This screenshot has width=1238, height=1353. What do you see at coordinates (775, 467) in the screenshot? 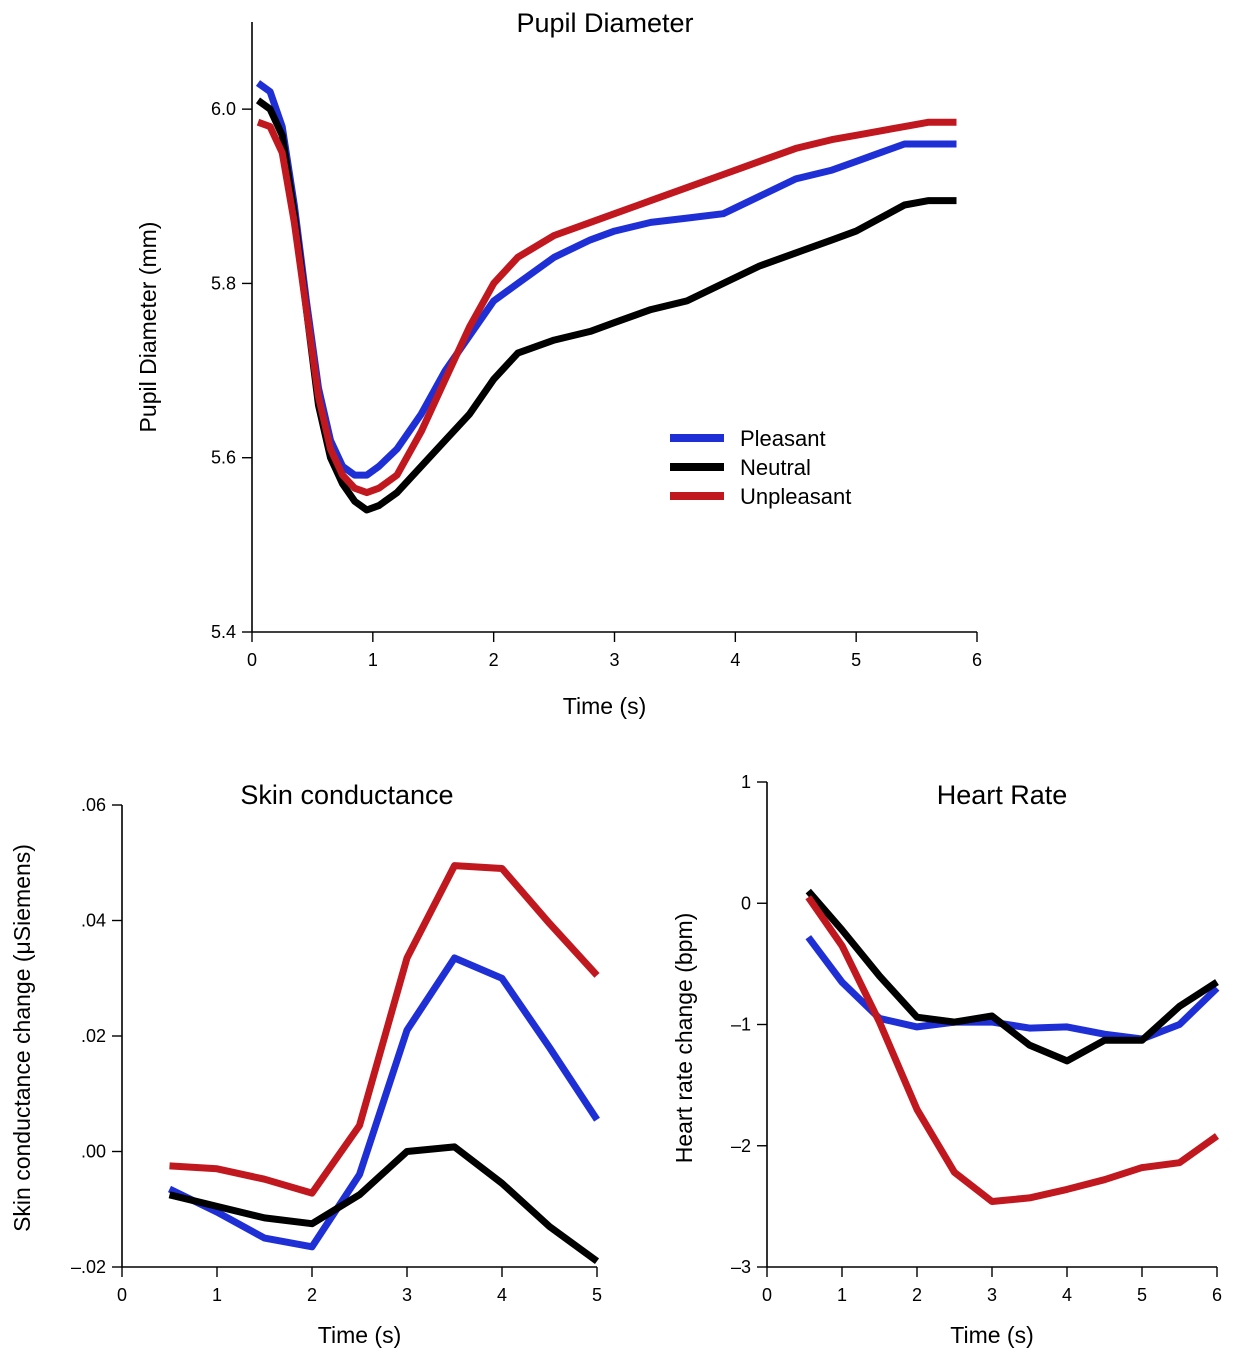
I see `legend-label-neutral: Neutral` at bounding box center [775, 467].